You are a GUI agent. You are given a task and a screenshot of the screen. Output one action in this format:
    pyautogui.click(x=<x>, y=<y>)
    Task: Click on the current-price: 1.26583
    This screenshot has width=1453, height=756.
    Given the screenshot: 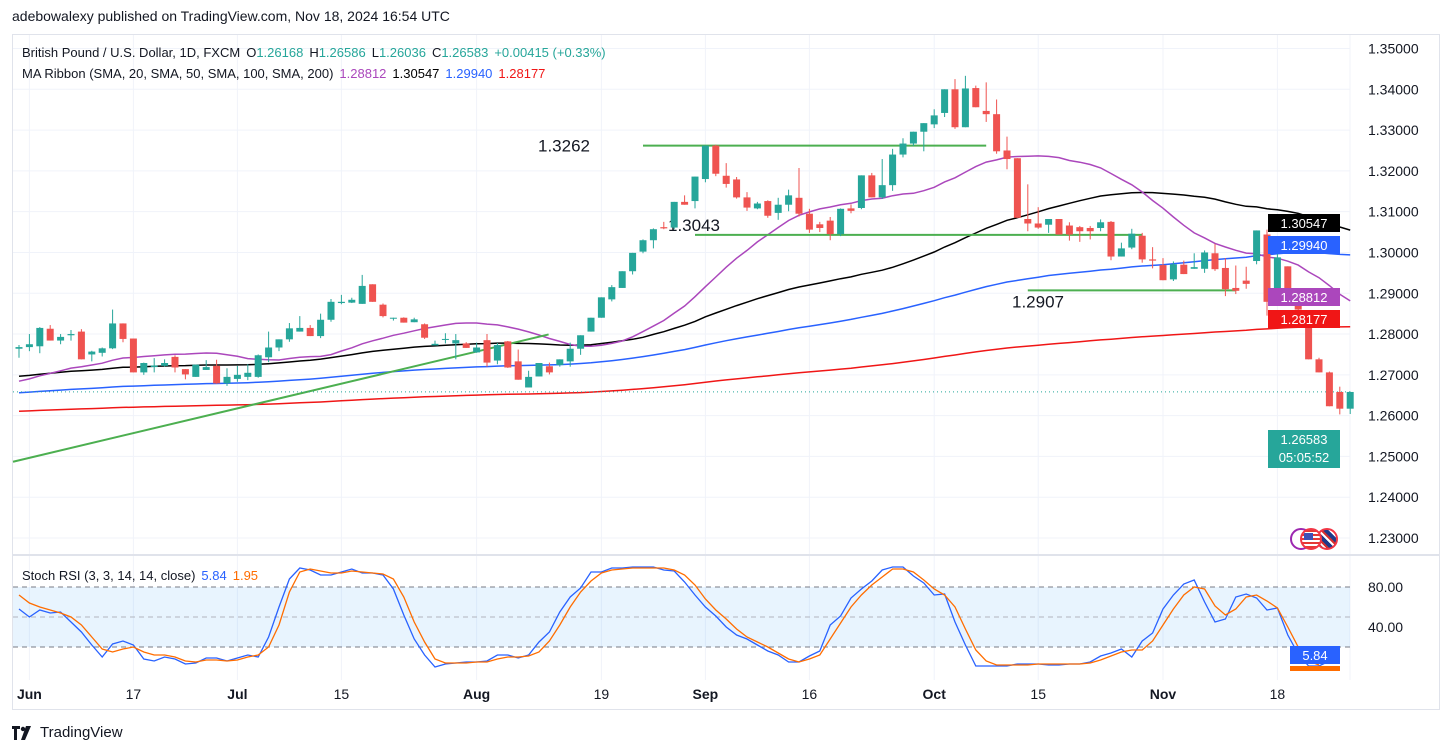 What is the action you would take?
    pyautogui.click(x=1304, y=439)
    